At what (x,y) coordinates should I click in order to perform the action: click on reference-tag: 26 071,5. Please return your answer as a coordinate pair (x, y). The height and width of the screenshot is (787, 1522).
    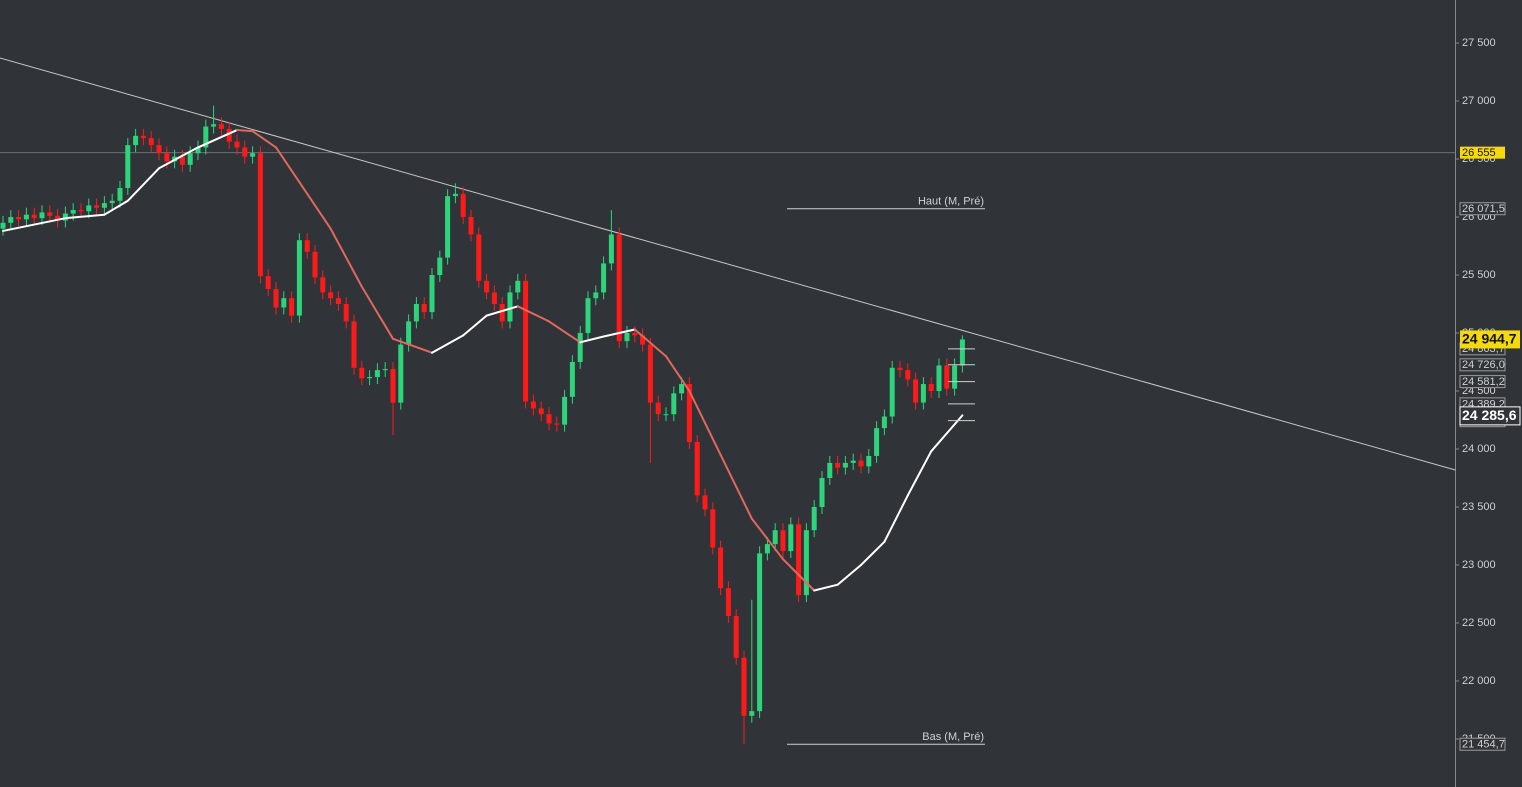
    Looking at the image, I should click on (1483, 209).